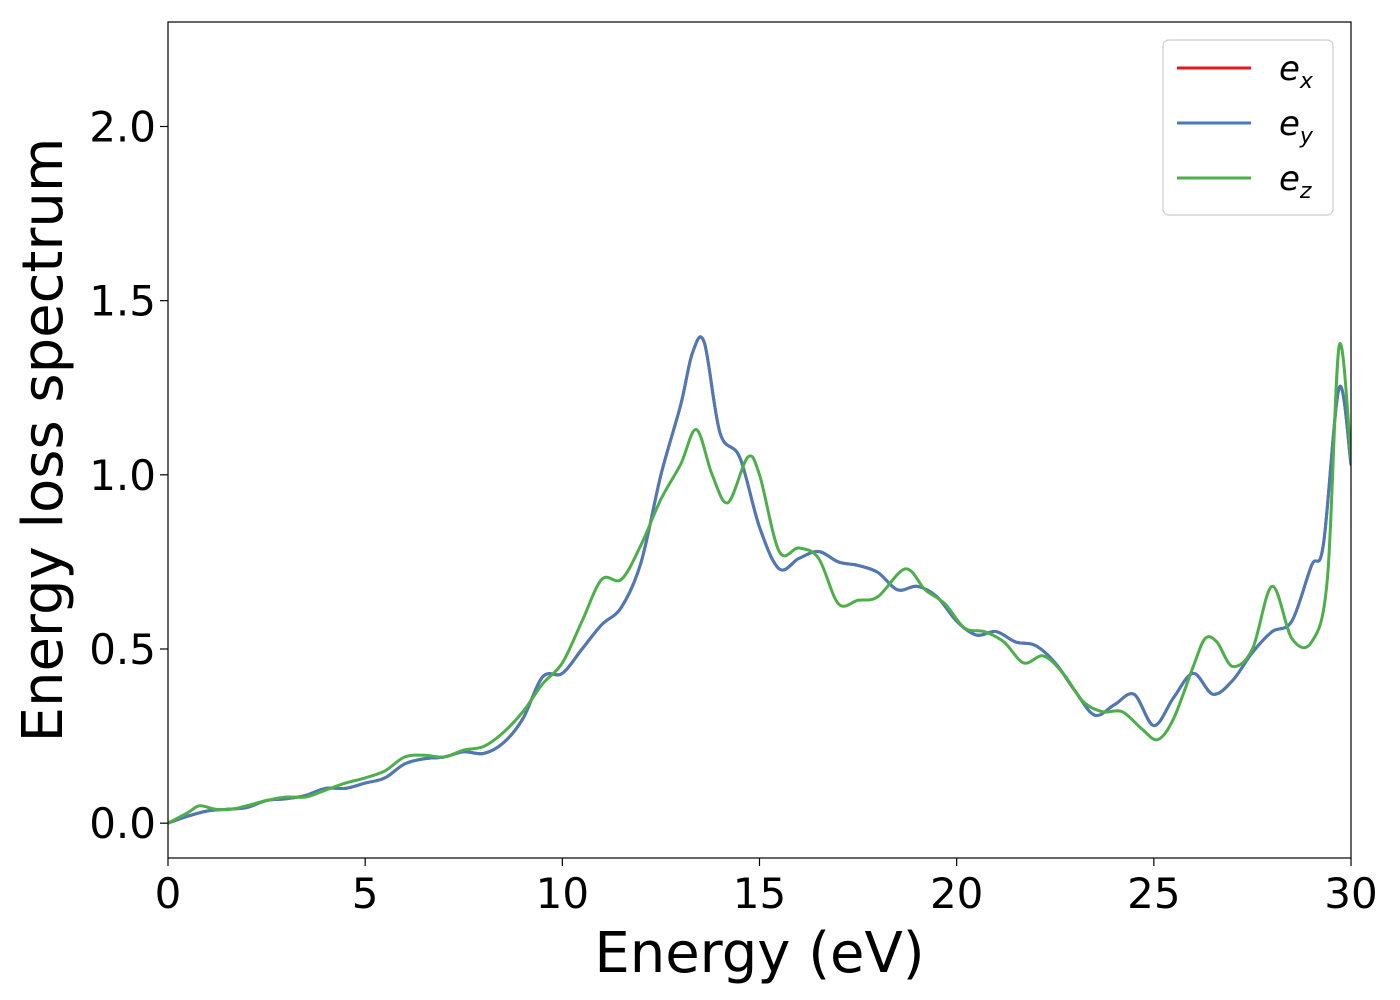 The width and height of the screenshot is (1400, 1000). I want to click on x-tick-label: 15, so click(759, 893).